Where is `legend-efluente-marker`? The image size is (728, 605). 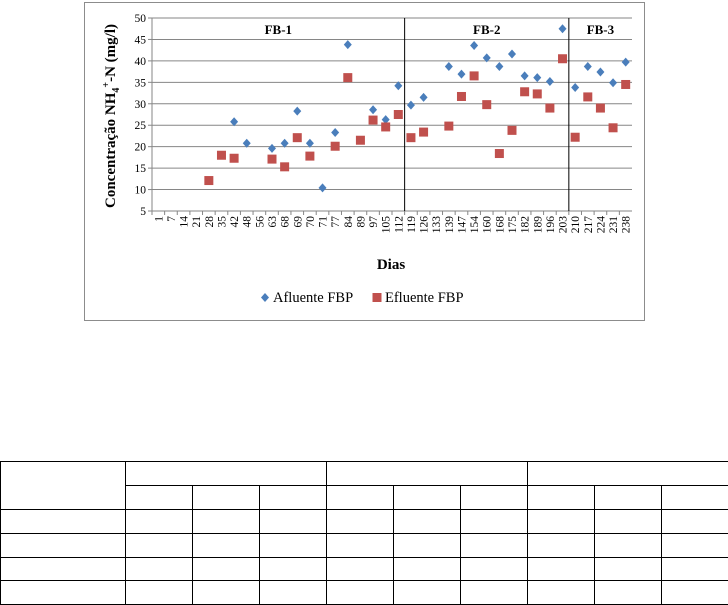 legend-efluente-marker is located at coordinates (377, 297).